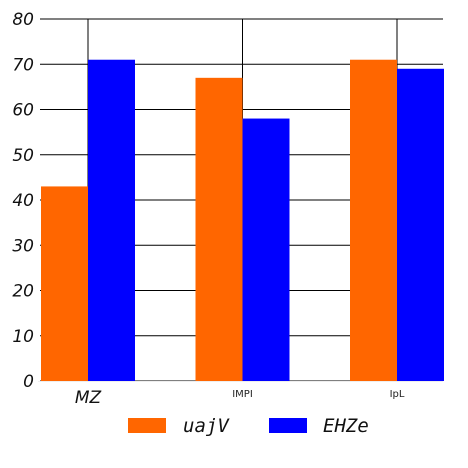  What do you see at coordinates (23, 292) in the screenshot?
I see `y-tick-label: 20` at bounding box center [23, 292].